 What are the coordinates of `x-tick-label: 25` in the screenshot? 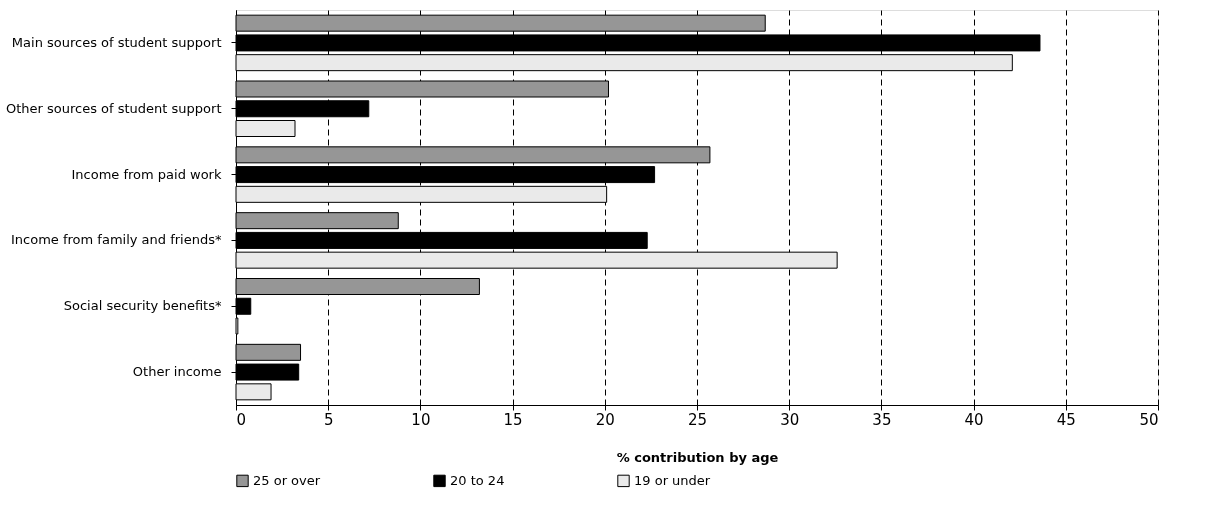 It's located at (697, 419).